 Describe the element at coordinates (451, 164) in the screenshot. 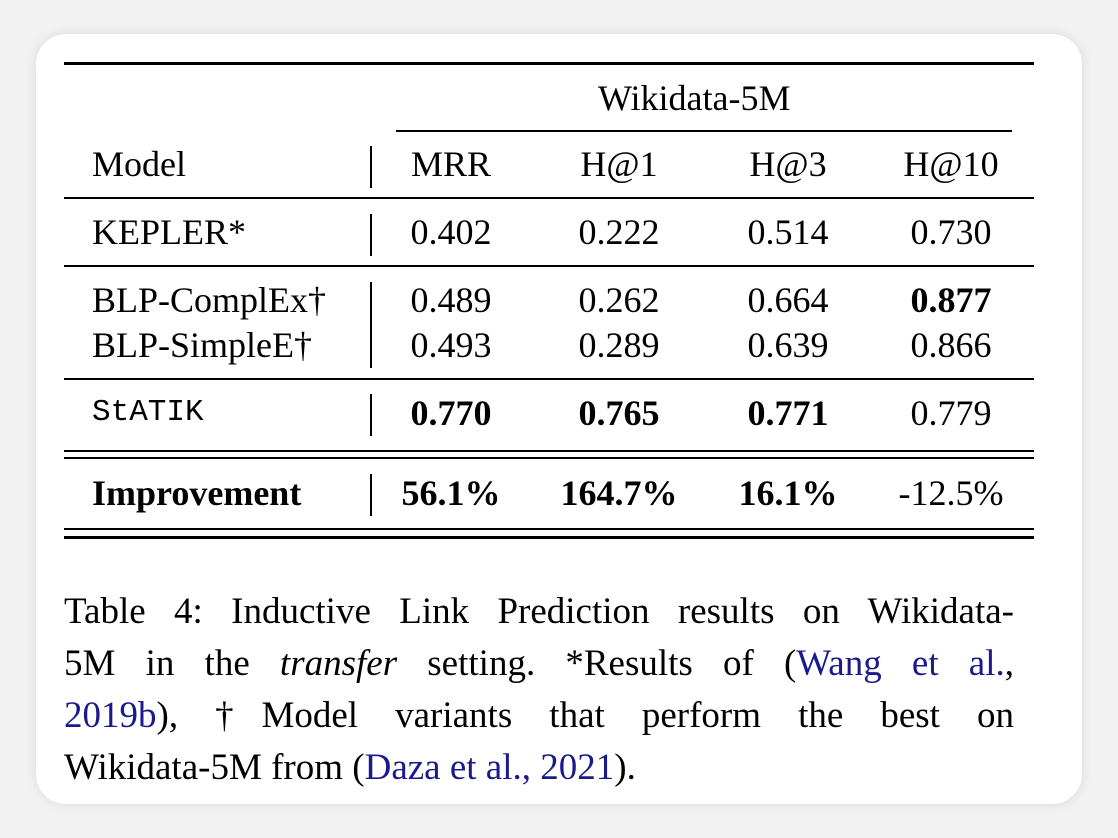

I see `column-header-mrr: MRR` at that location.